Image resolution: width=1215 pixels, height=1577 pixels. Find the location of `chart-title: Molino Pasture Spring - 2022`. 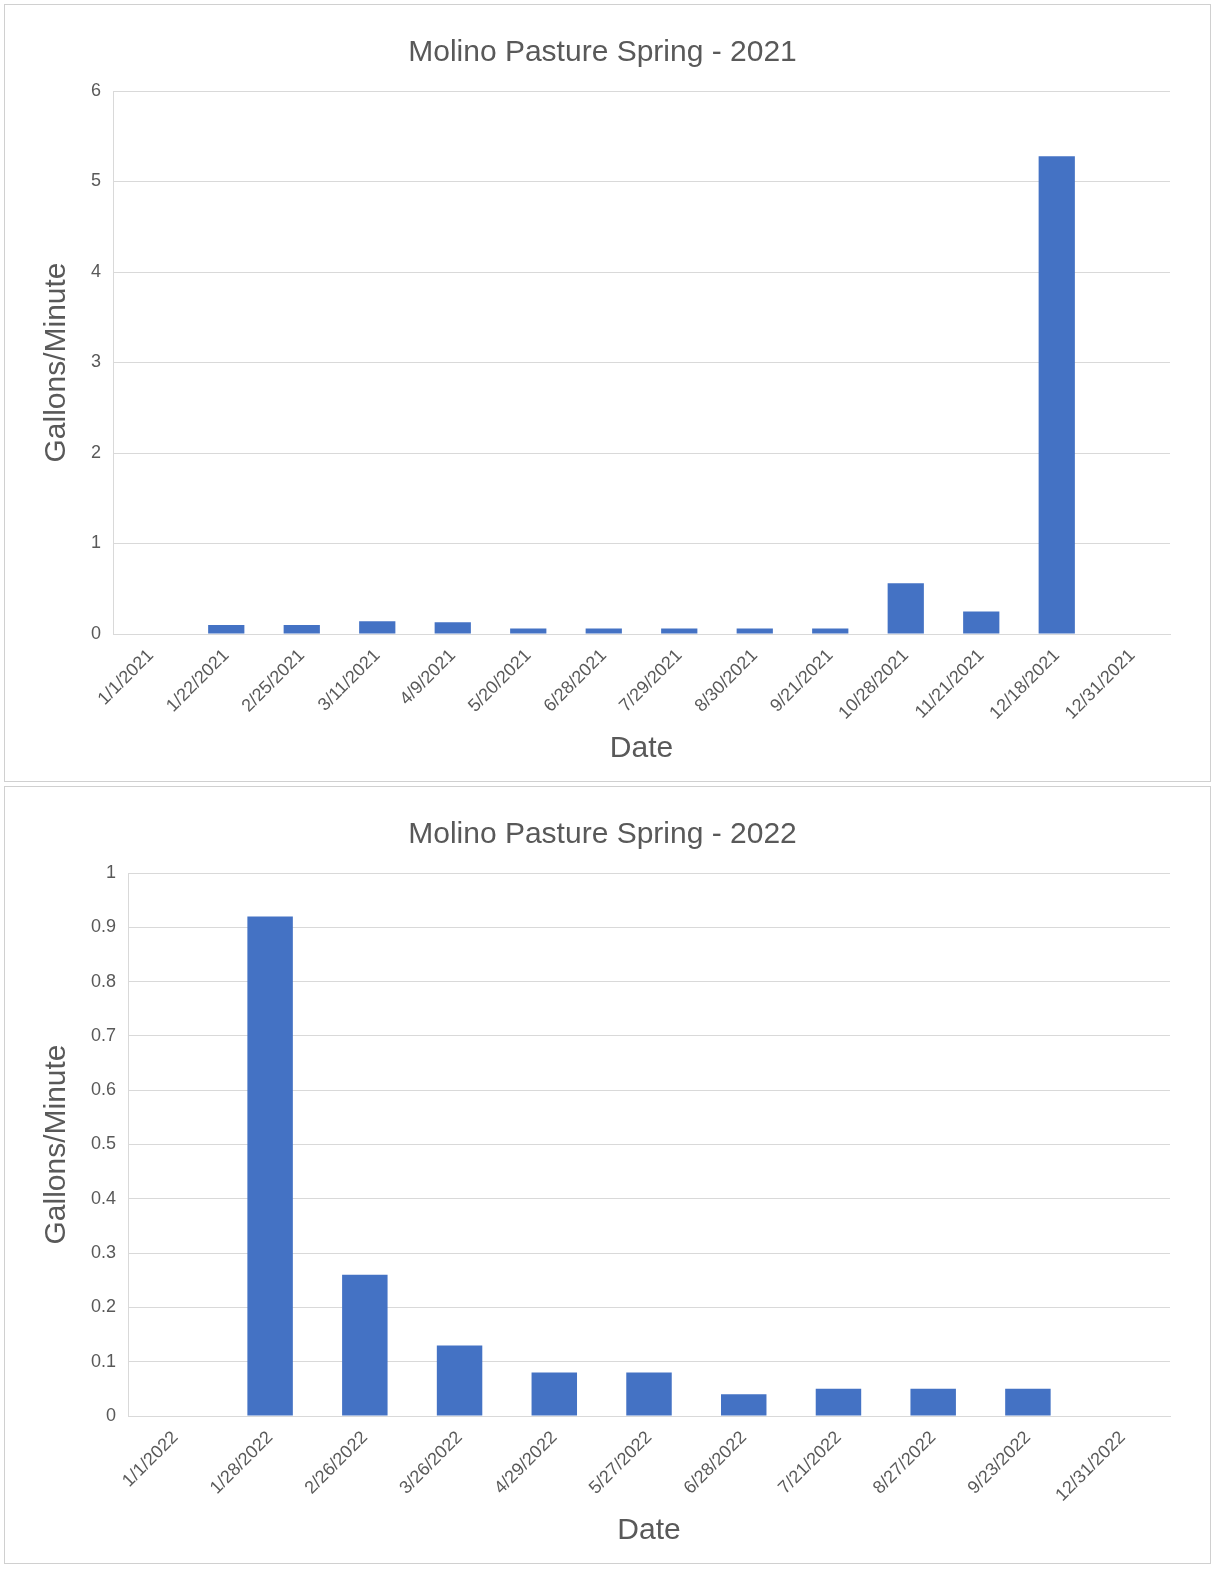

chart-title: Molino Pasture Spring - 2022 is located at coordinates (602, 833).